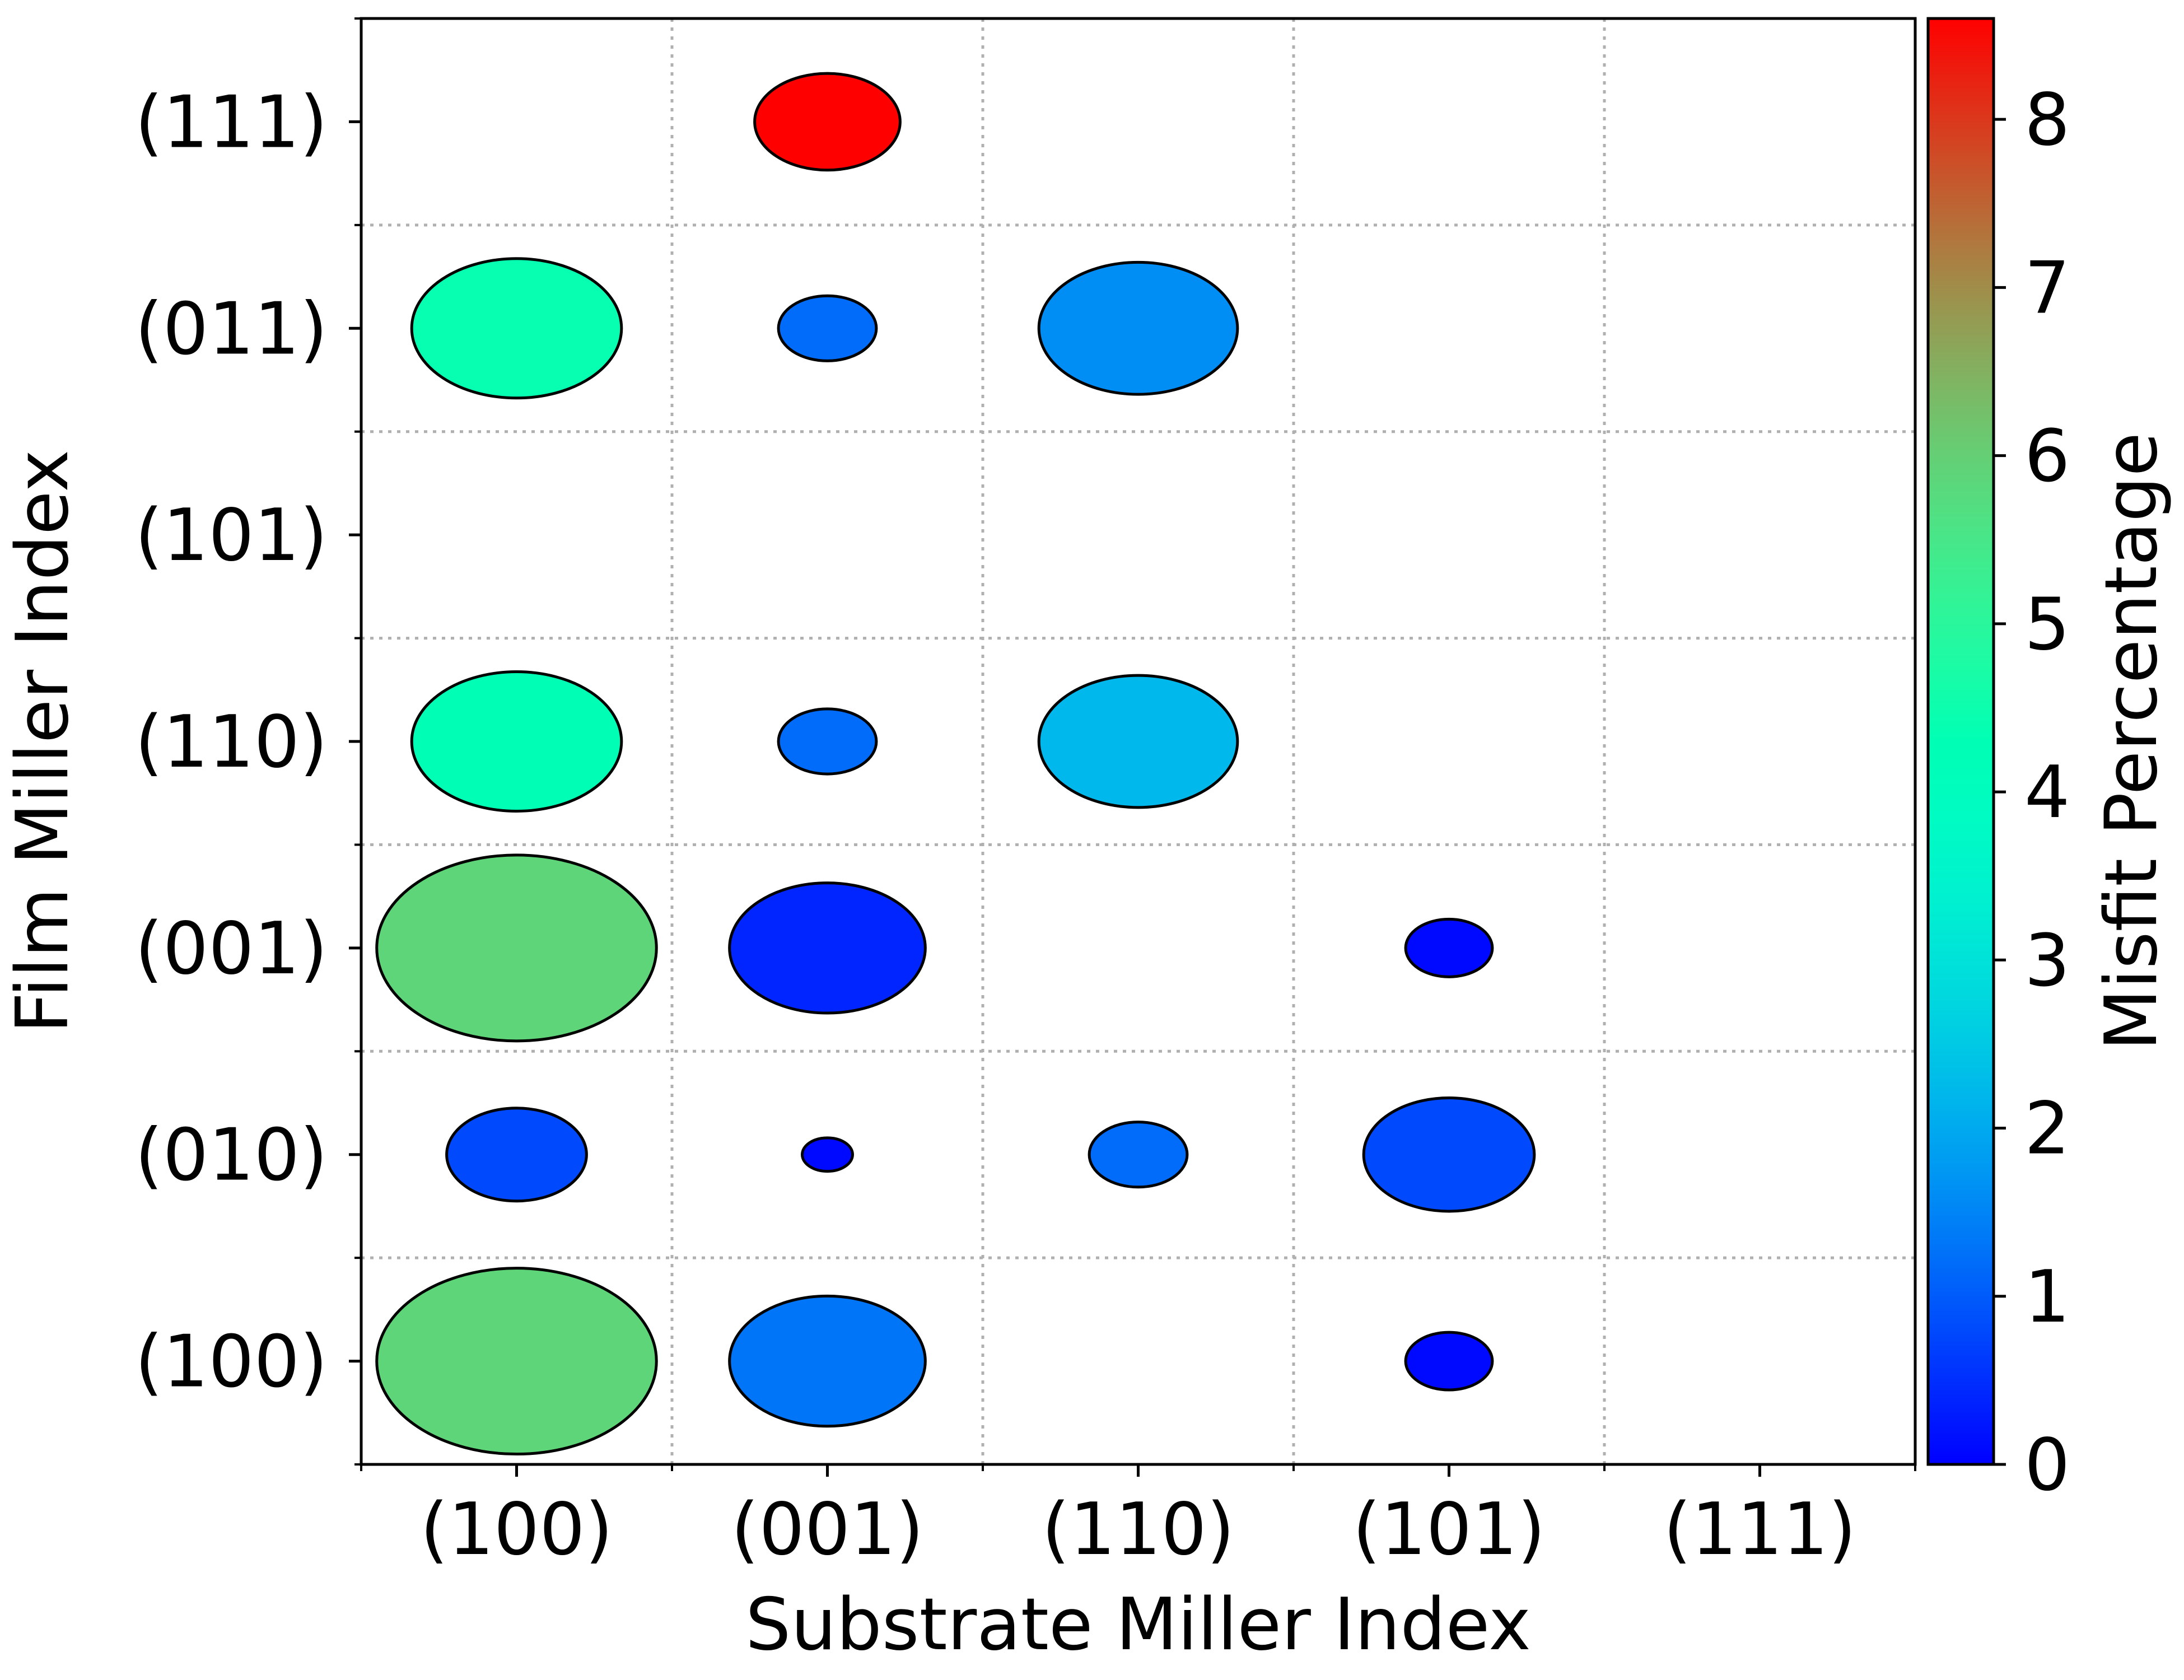 Image resolution: width=2184 pixels, height=1680 pixels. What do you see at coordinates (2131, 742) in the screenshot?
I see `colorbar-label: Misfit Percentage` at bounding box center [2131, 742].